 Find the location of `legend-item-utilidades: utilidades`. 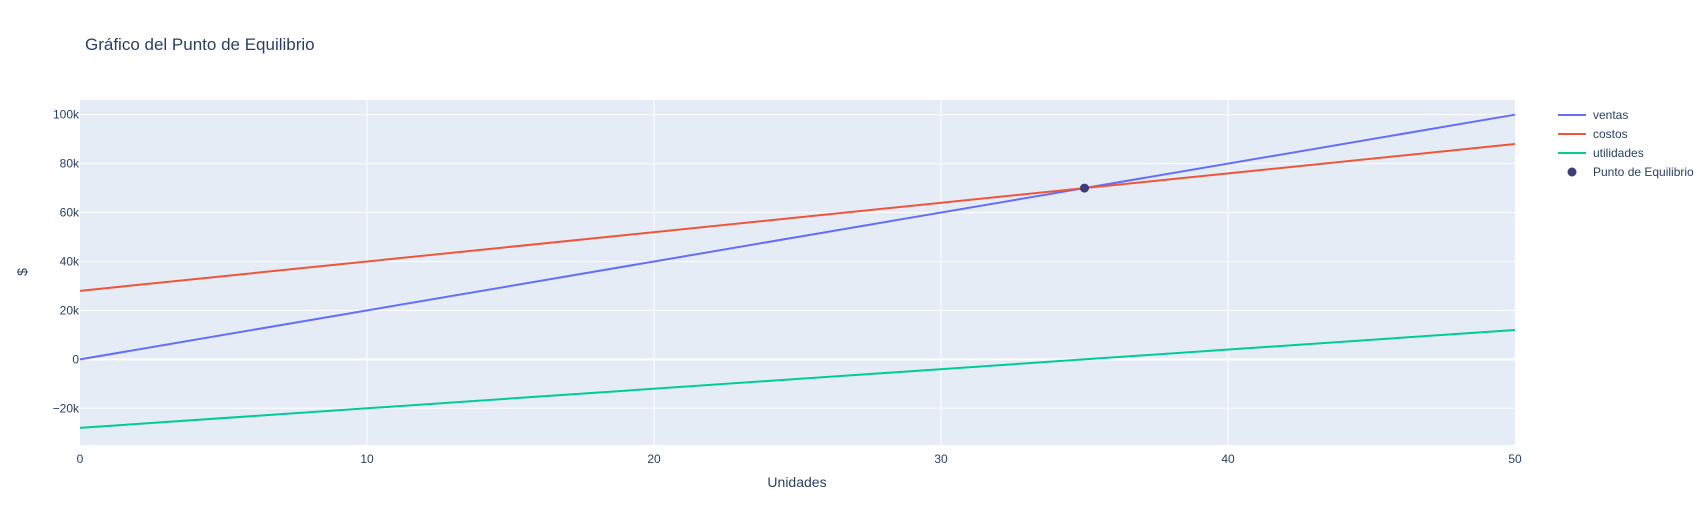

legend-item-utilidades: utilidades is located at coordinates (1601, 153).